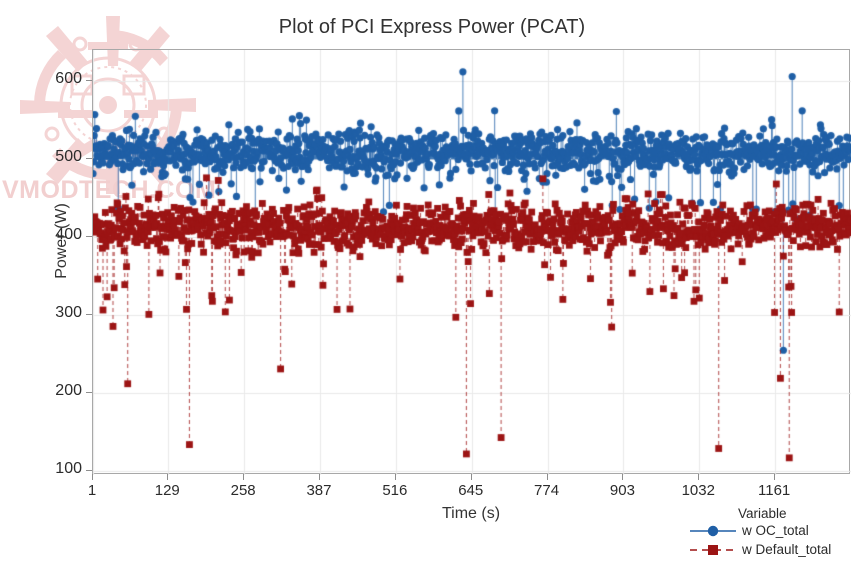 The image size is (864, 576). I want to click on x-tick-label: 903, so click(622, 490).